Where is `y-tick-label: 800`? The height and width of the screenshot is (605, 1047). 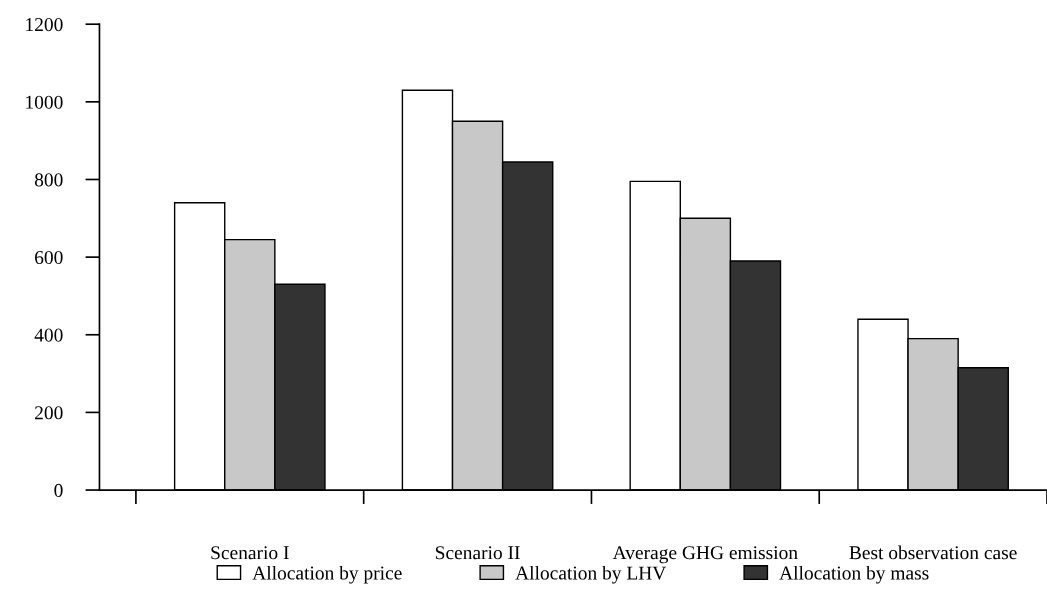
y-tick-label: 800 is located at coordinates (48, 180).